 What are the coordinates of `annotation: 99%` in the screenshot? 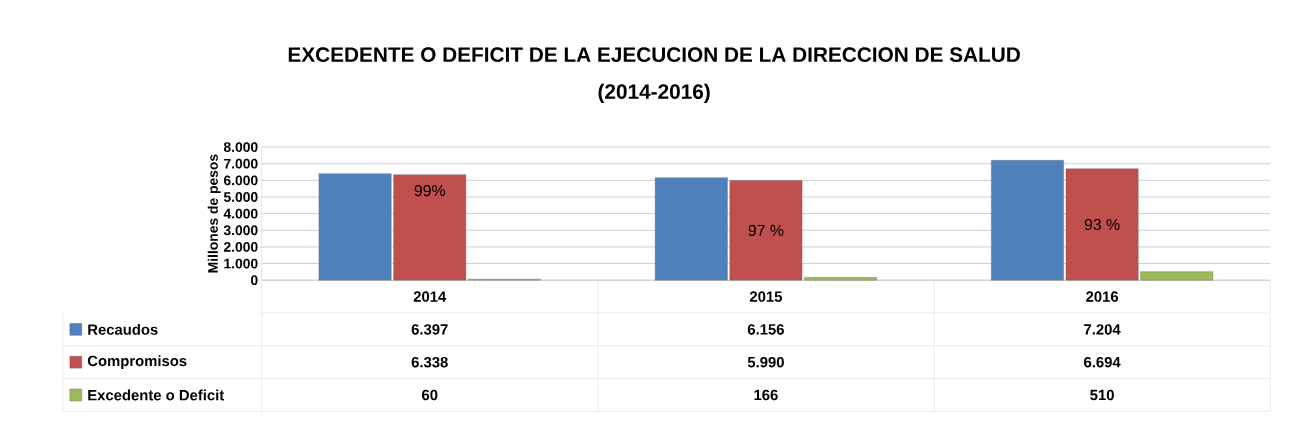 It's located at (430, 190).